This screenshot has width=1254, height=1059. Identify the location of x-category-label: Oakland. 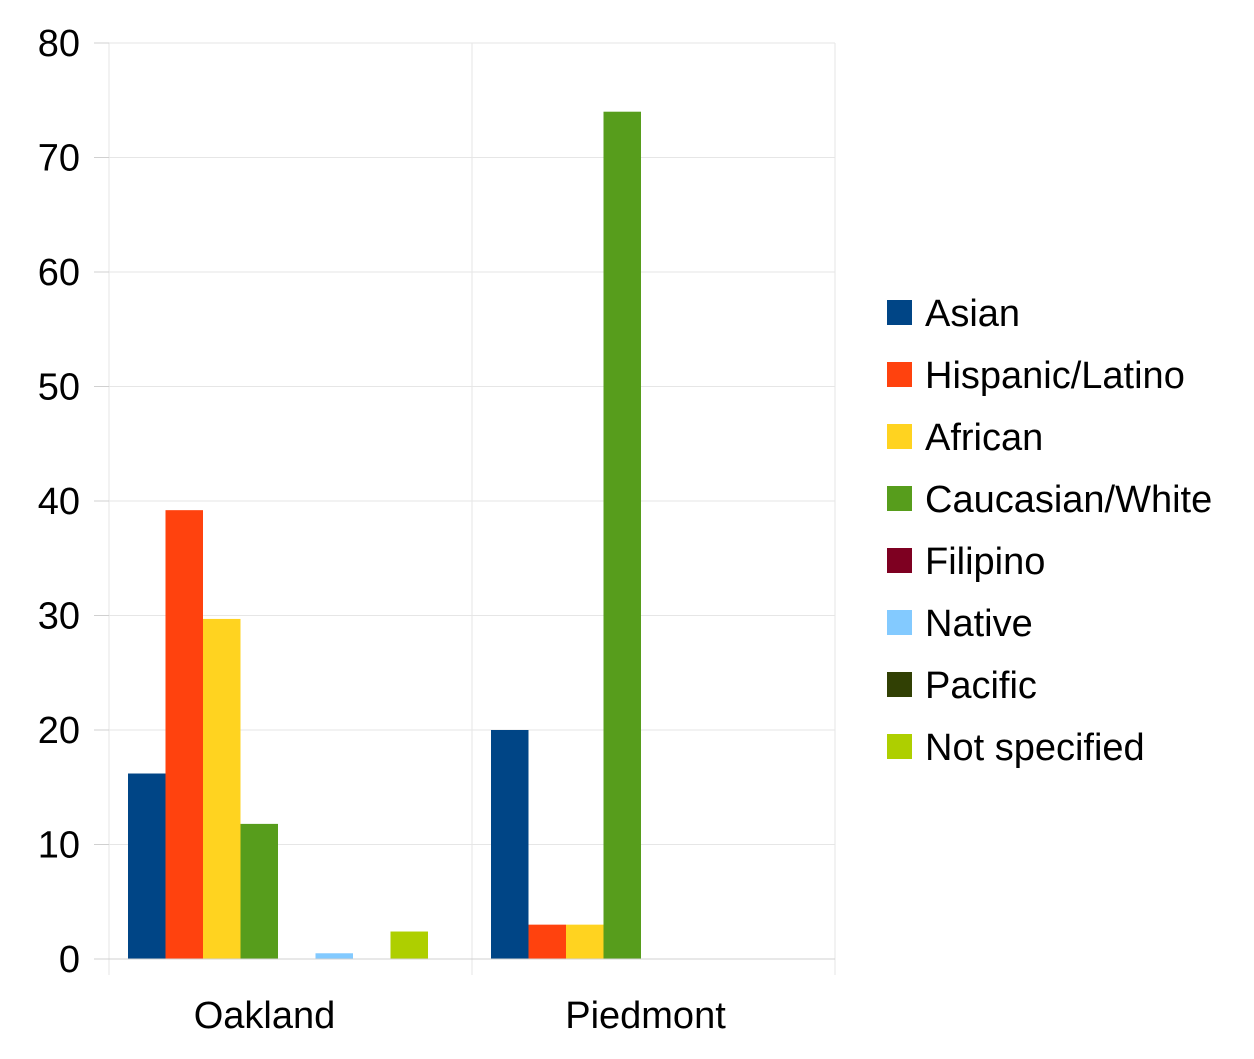
(265, 1016).